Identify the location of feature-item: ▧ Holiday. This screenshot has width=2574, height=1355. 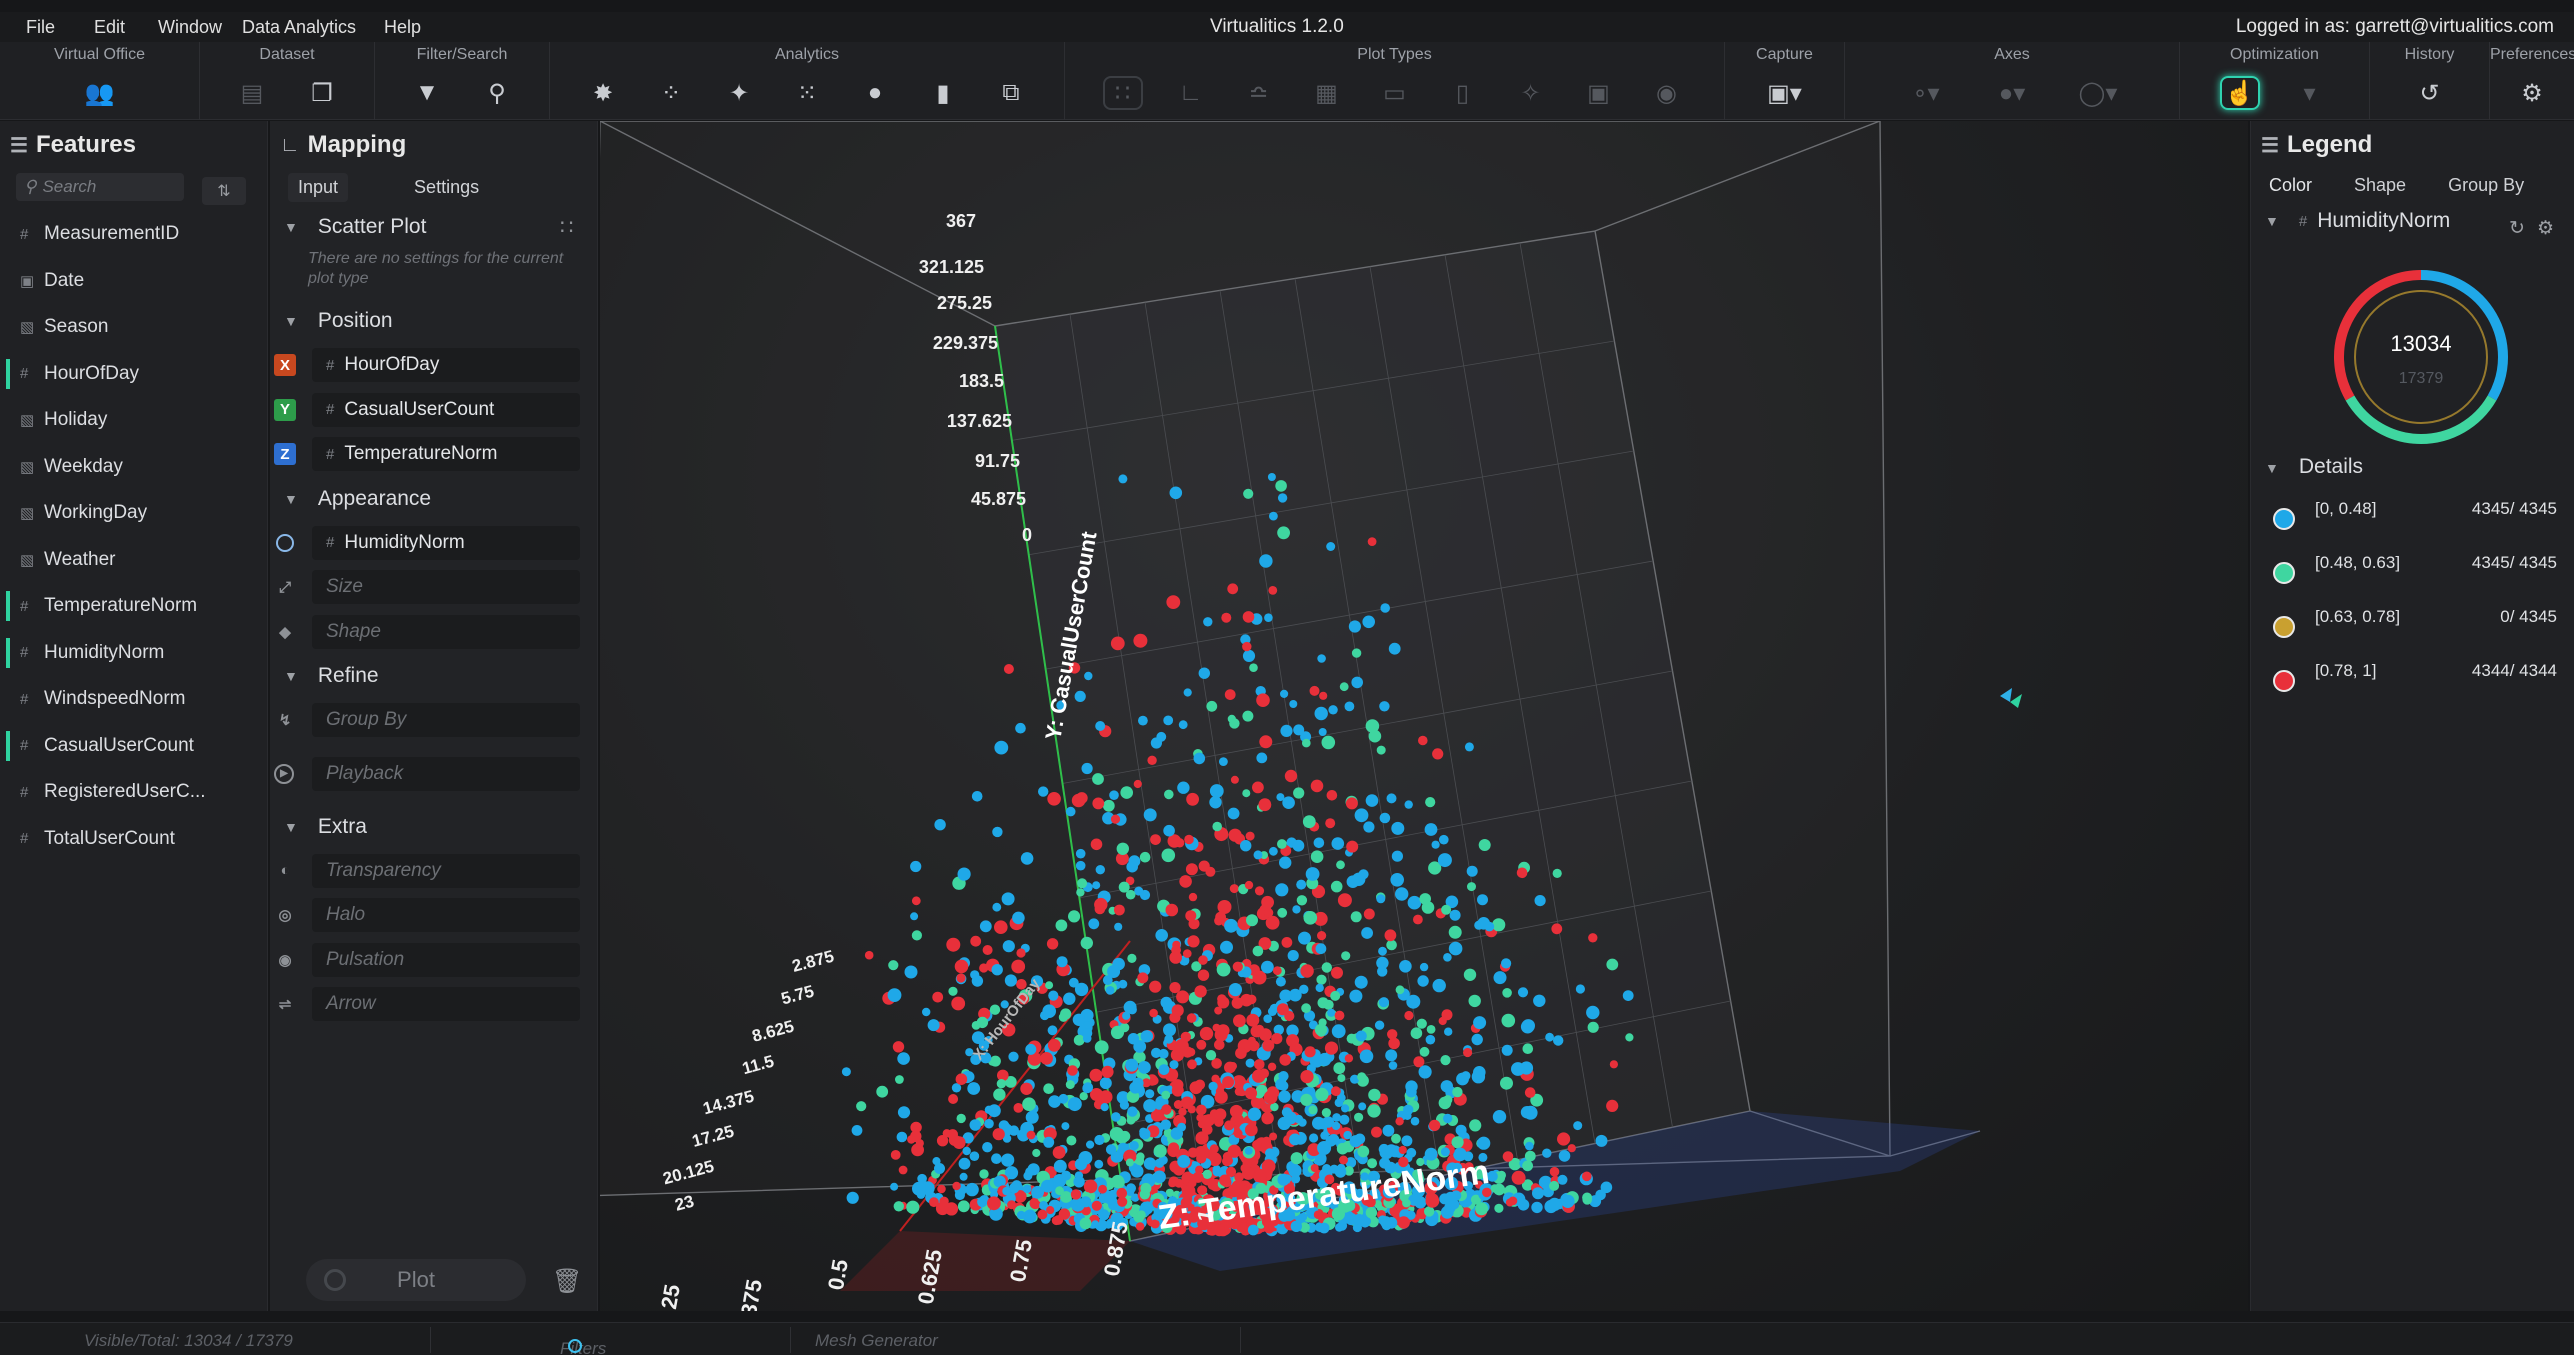
(133, 420).